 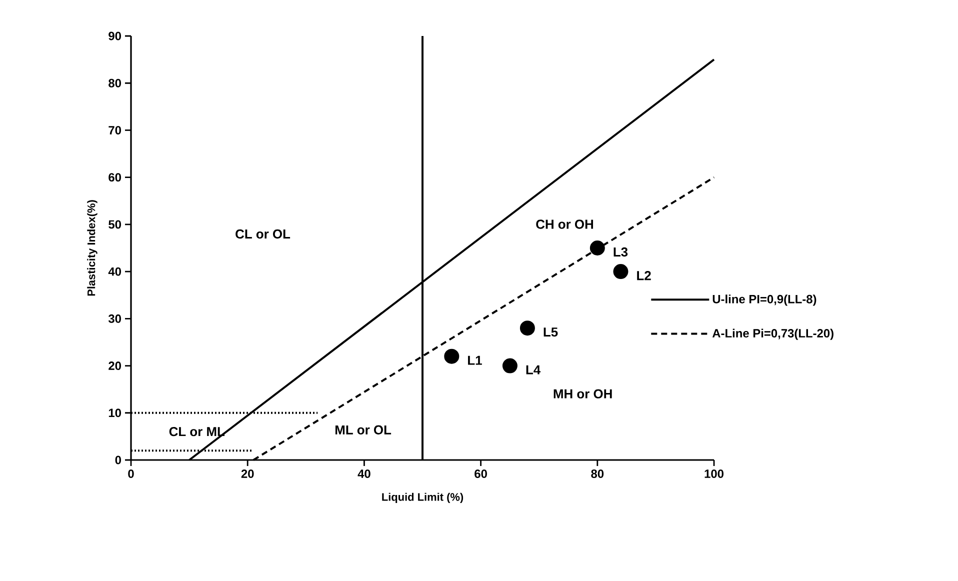 What do you see at coordinates (114, 83) in the screenshot?
I see `y-tick-label: 80` at bounding box center [114, 83].